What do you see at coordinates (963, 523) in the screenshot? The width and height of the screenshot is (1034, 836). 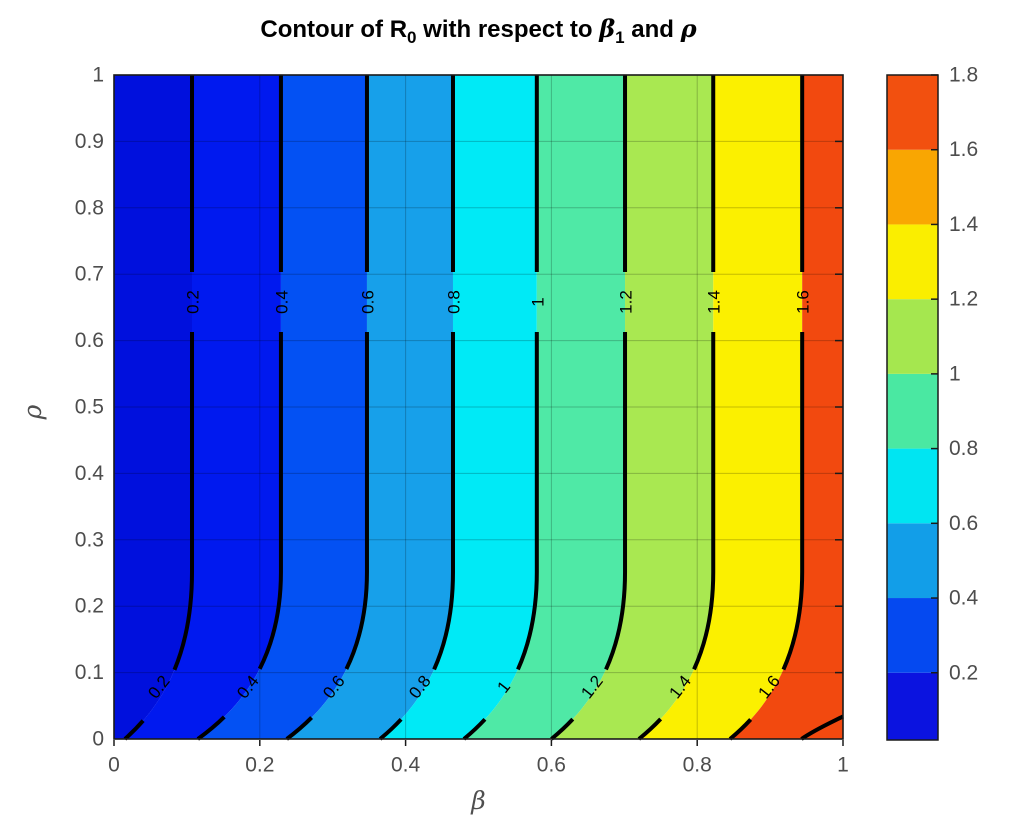 I see `colorbar-tick-label: 0.6` at bounding box center [963, 523].